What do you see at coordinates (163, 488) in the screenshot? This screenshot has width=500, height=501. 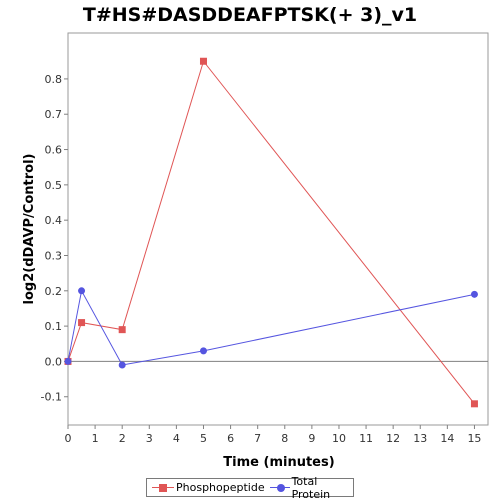 I see `legend-swatch-phosphopeptide` at bounding box center [163, 488].